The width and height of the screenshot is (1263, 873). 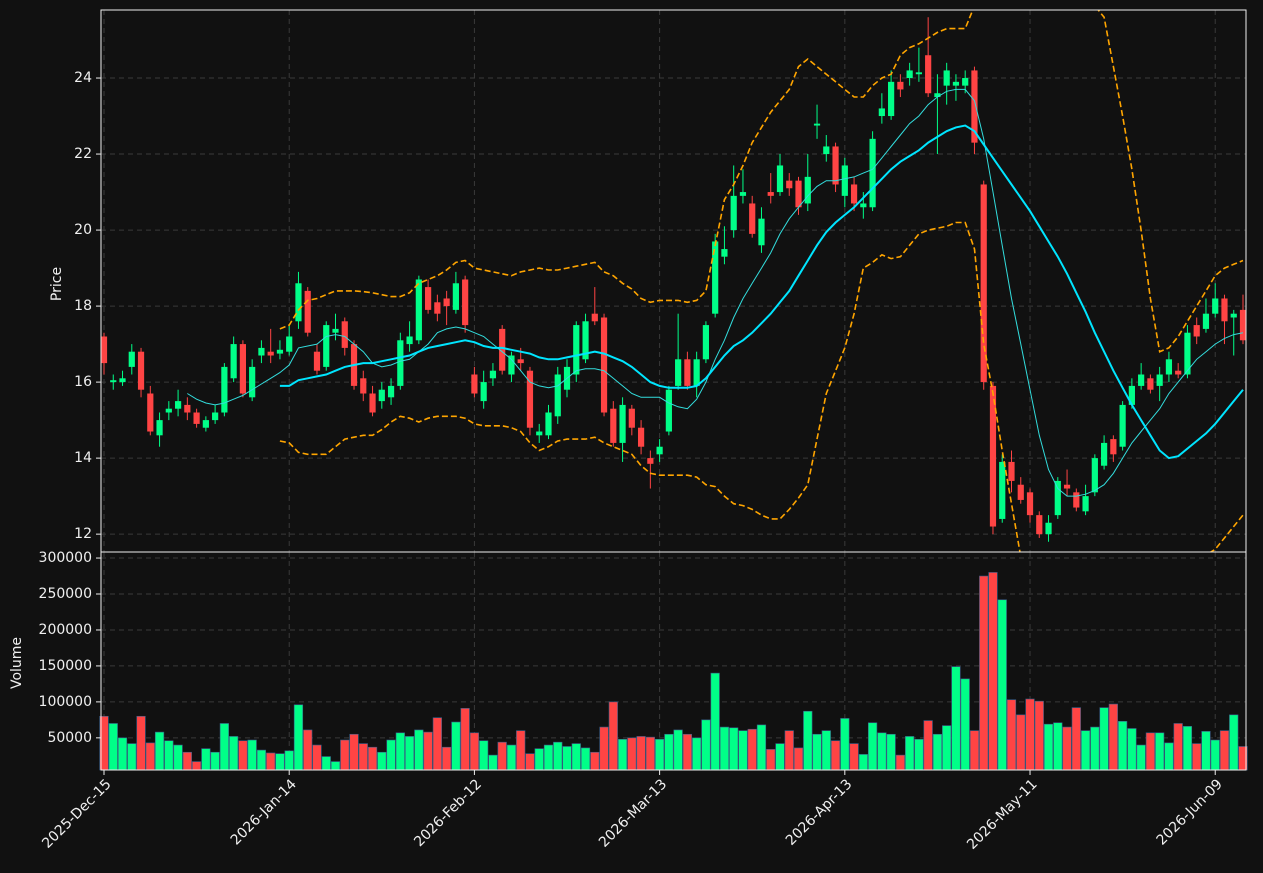 I want to click on volume-tick-label: 50000, so click(x=69, y=738).